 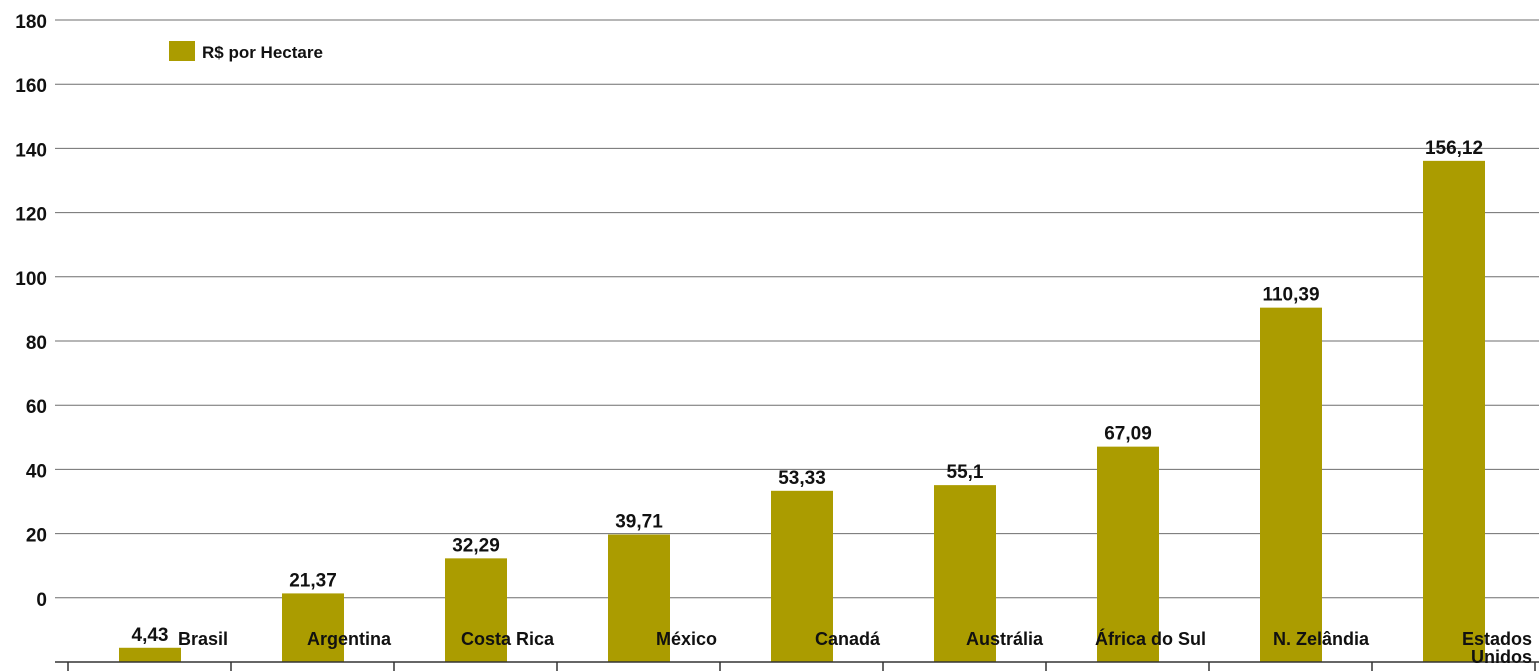 What do you see at coordinates (36, 343) in the screenshot?
I see `y-tick-label: 80` at bounding box center [36, 343].